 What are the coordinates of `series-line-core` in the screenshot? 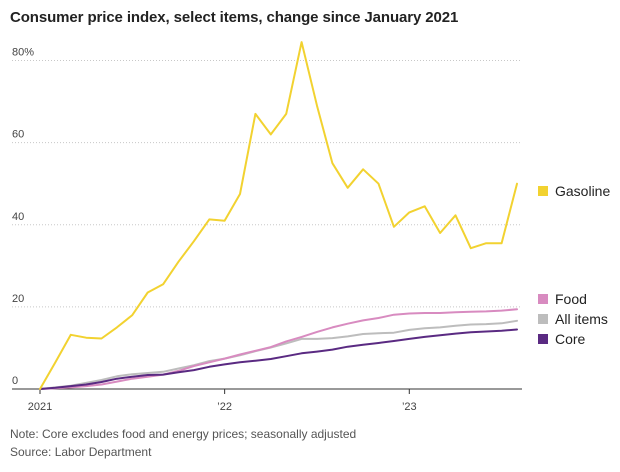 It's located at (278, 359).